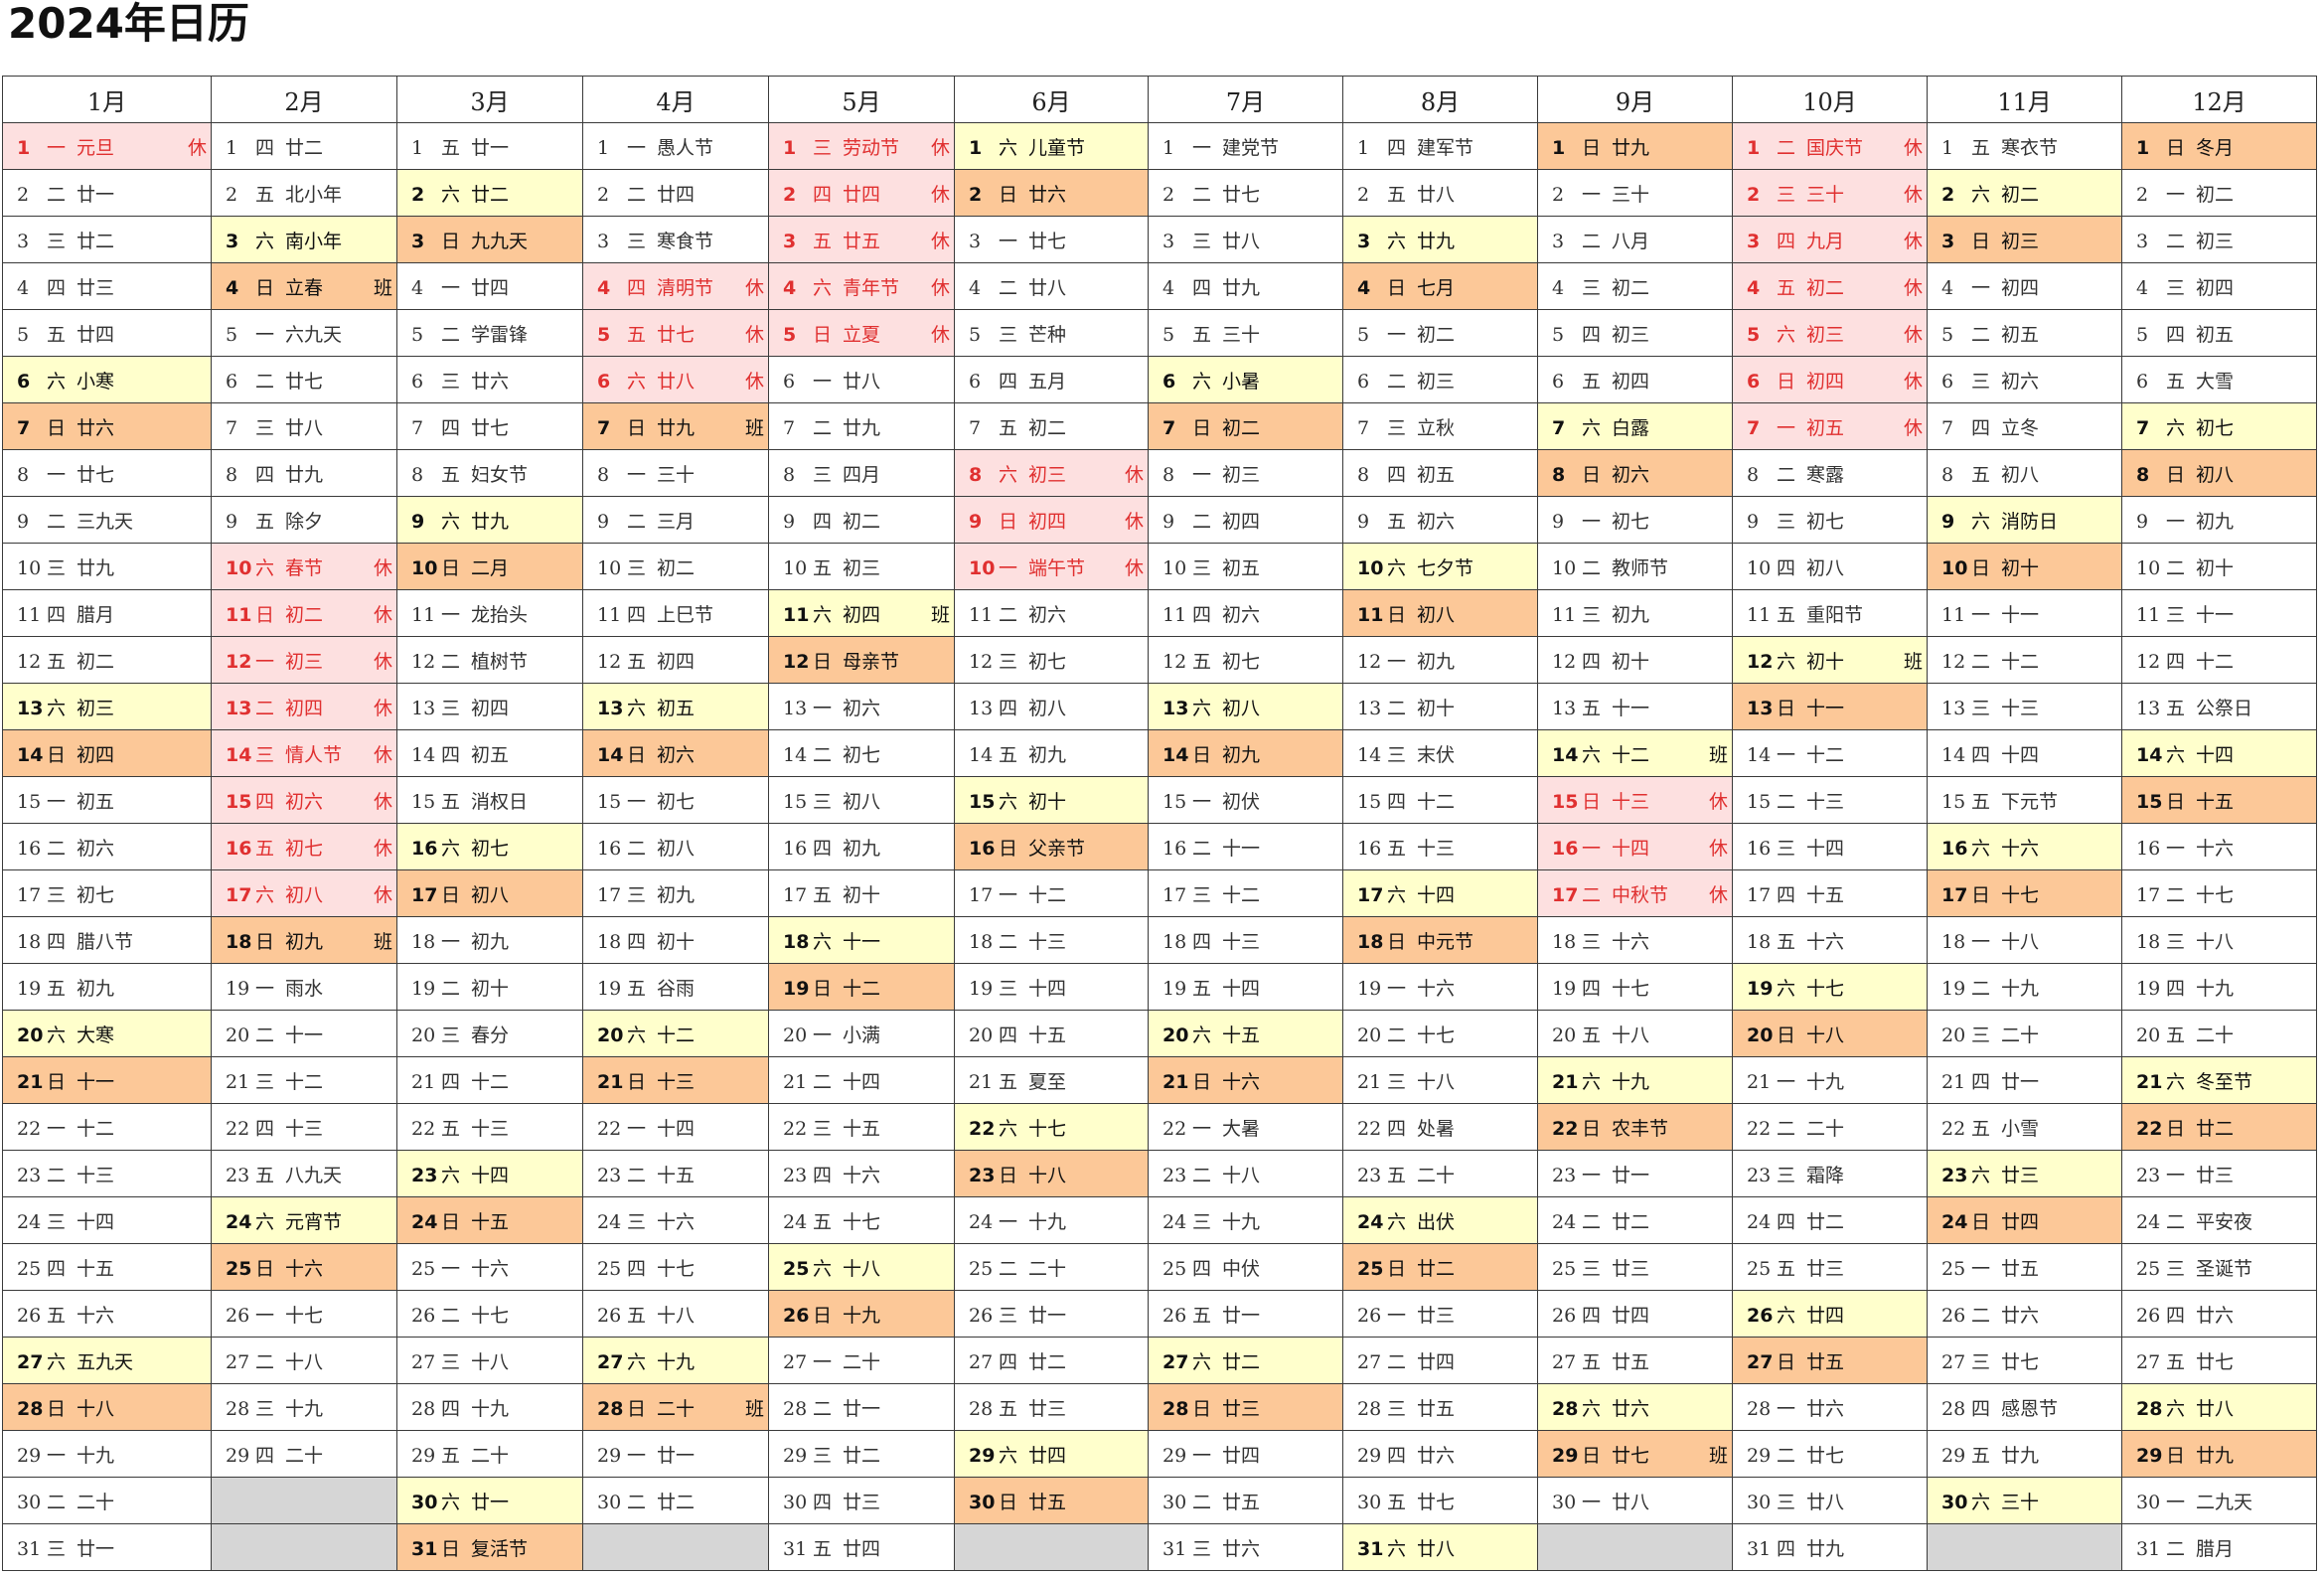 This screenshot has width=2324, height=1575. I want to click on day-number: 22, so click(982, 1128).